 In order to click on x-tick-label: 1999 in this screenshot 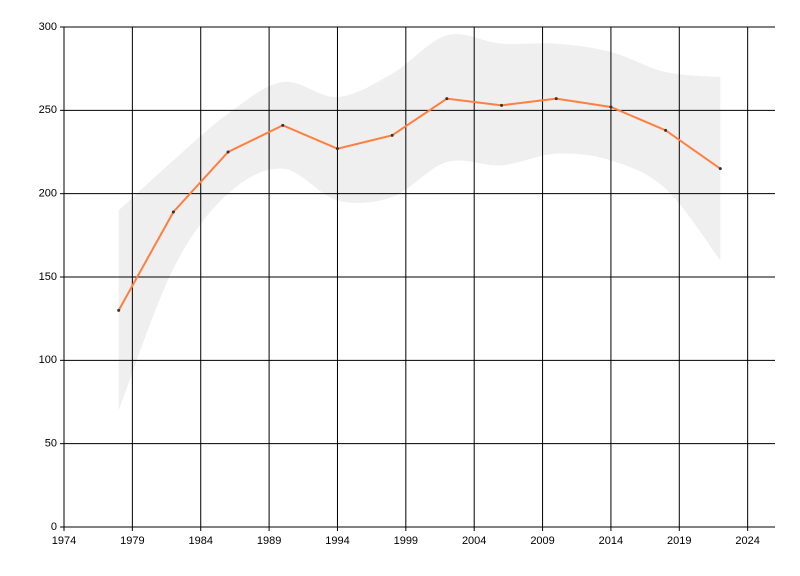, I will do `click(406, 541)`.